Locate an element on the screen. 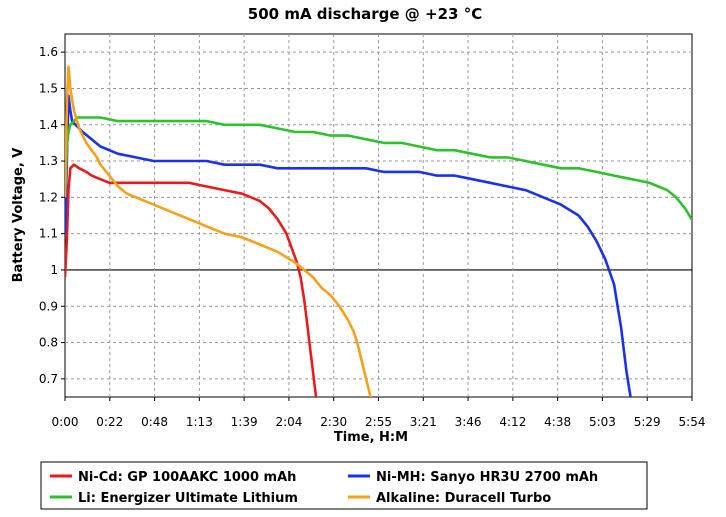 The image size is (726, 517). x-tick-label: 0:00 is located at coordinates (65, 422).